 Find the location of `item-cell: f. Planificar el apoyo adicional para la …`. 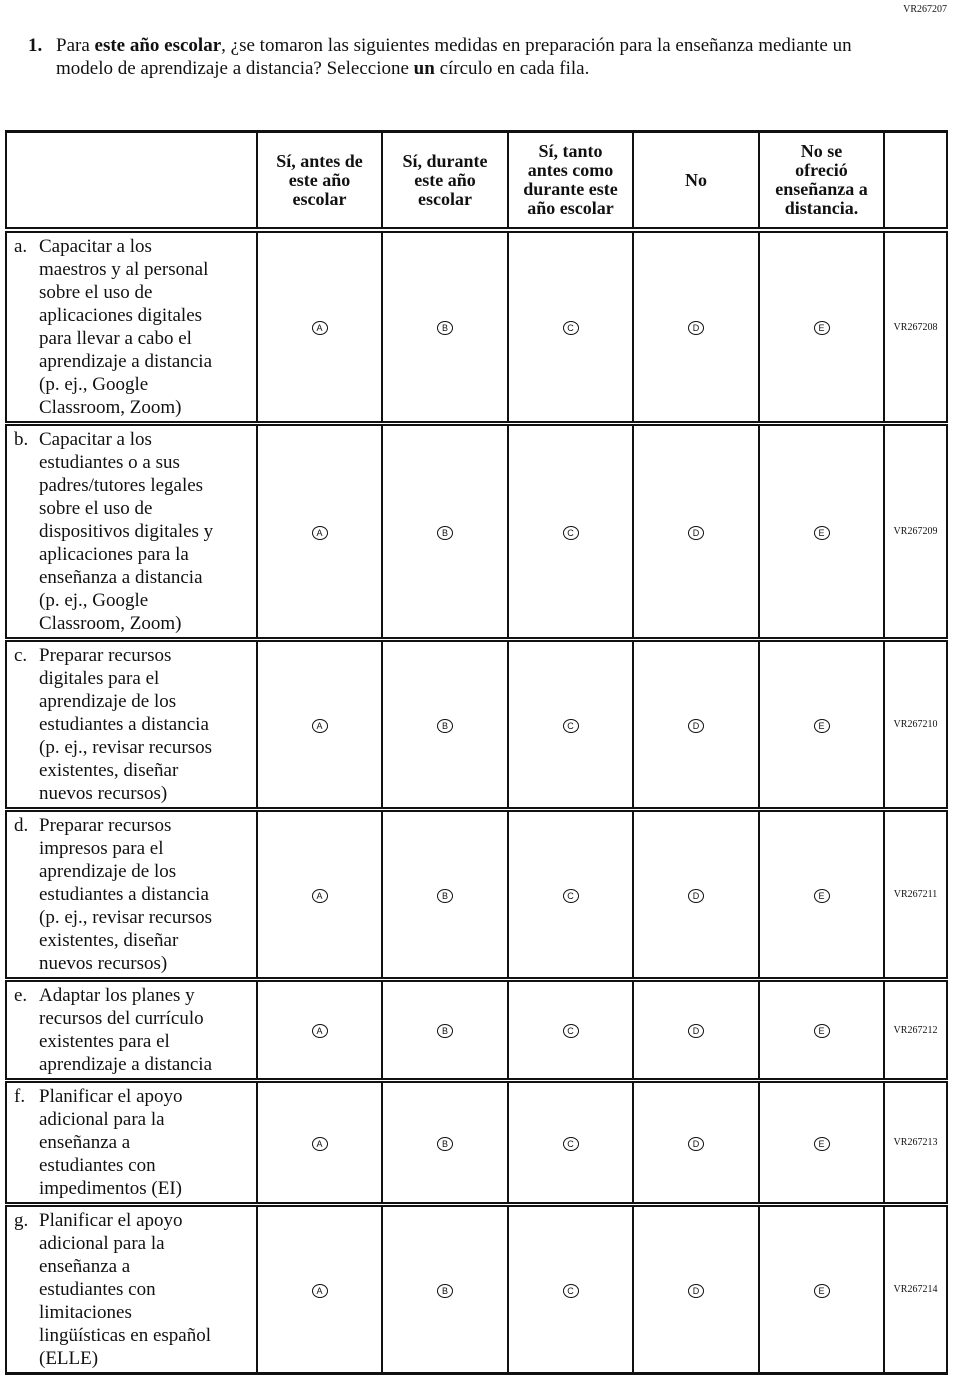

item-cell: f. Planificar el apoyo adicional para la … is located at coordinates (131, 1143).